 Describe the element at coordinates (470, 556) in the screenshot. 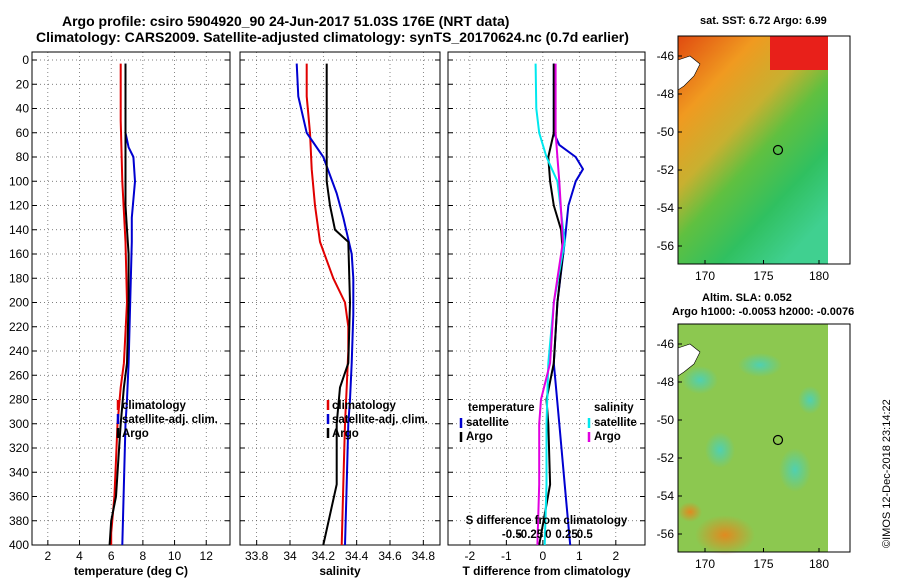

I see `x-tick-label: -2` at that location.